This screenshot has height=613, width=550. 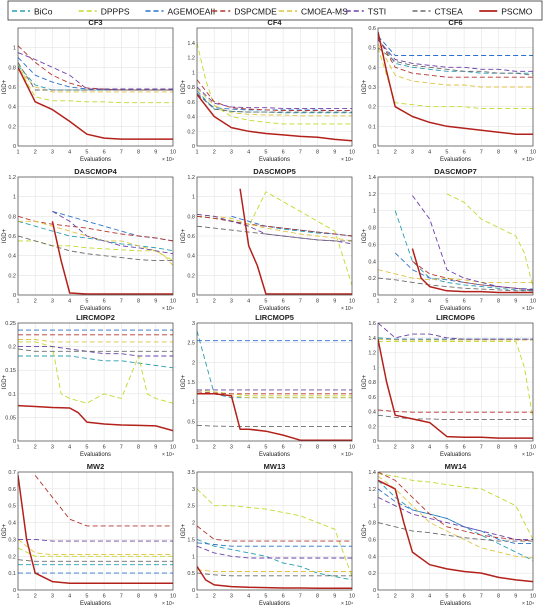 What do you see at coordinates (274, 171) in the screenshot?
I see `chart-title: DASCMOP5` at bounding box center [274, 171].